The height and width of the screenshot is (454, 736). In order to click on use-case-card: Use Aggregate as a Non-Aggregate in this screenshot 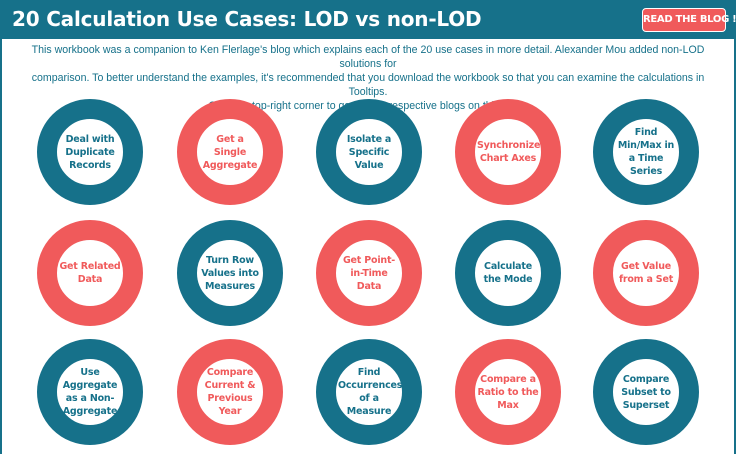, I will do `click(90, 392)`.